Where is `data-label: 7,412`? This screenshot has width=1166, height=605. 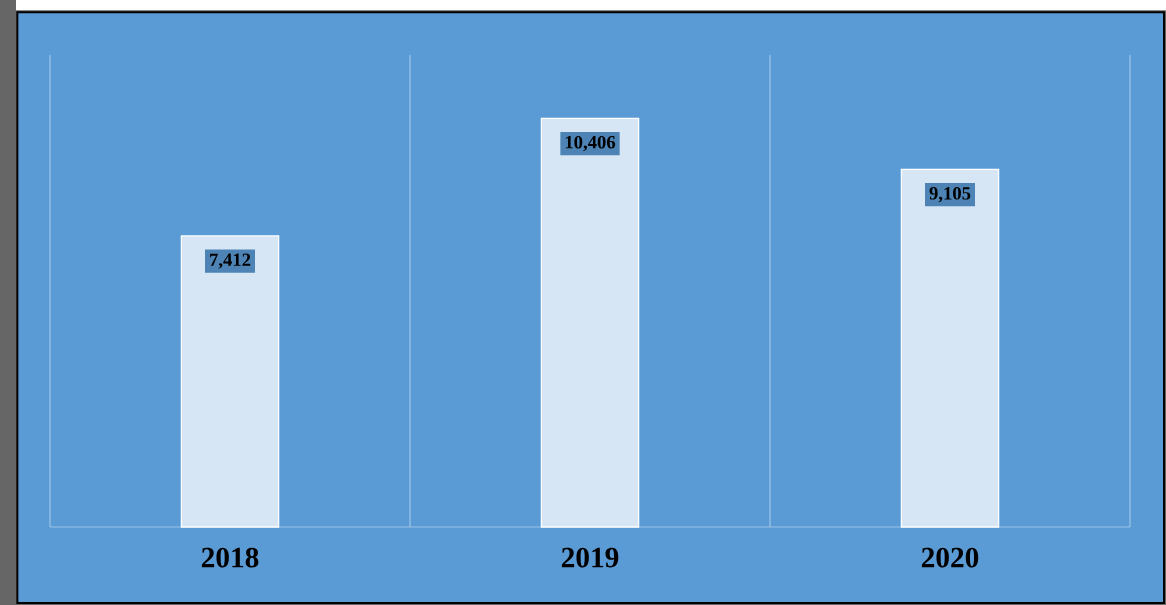 data-label: 7,412 is located at coordinates (230, 261).